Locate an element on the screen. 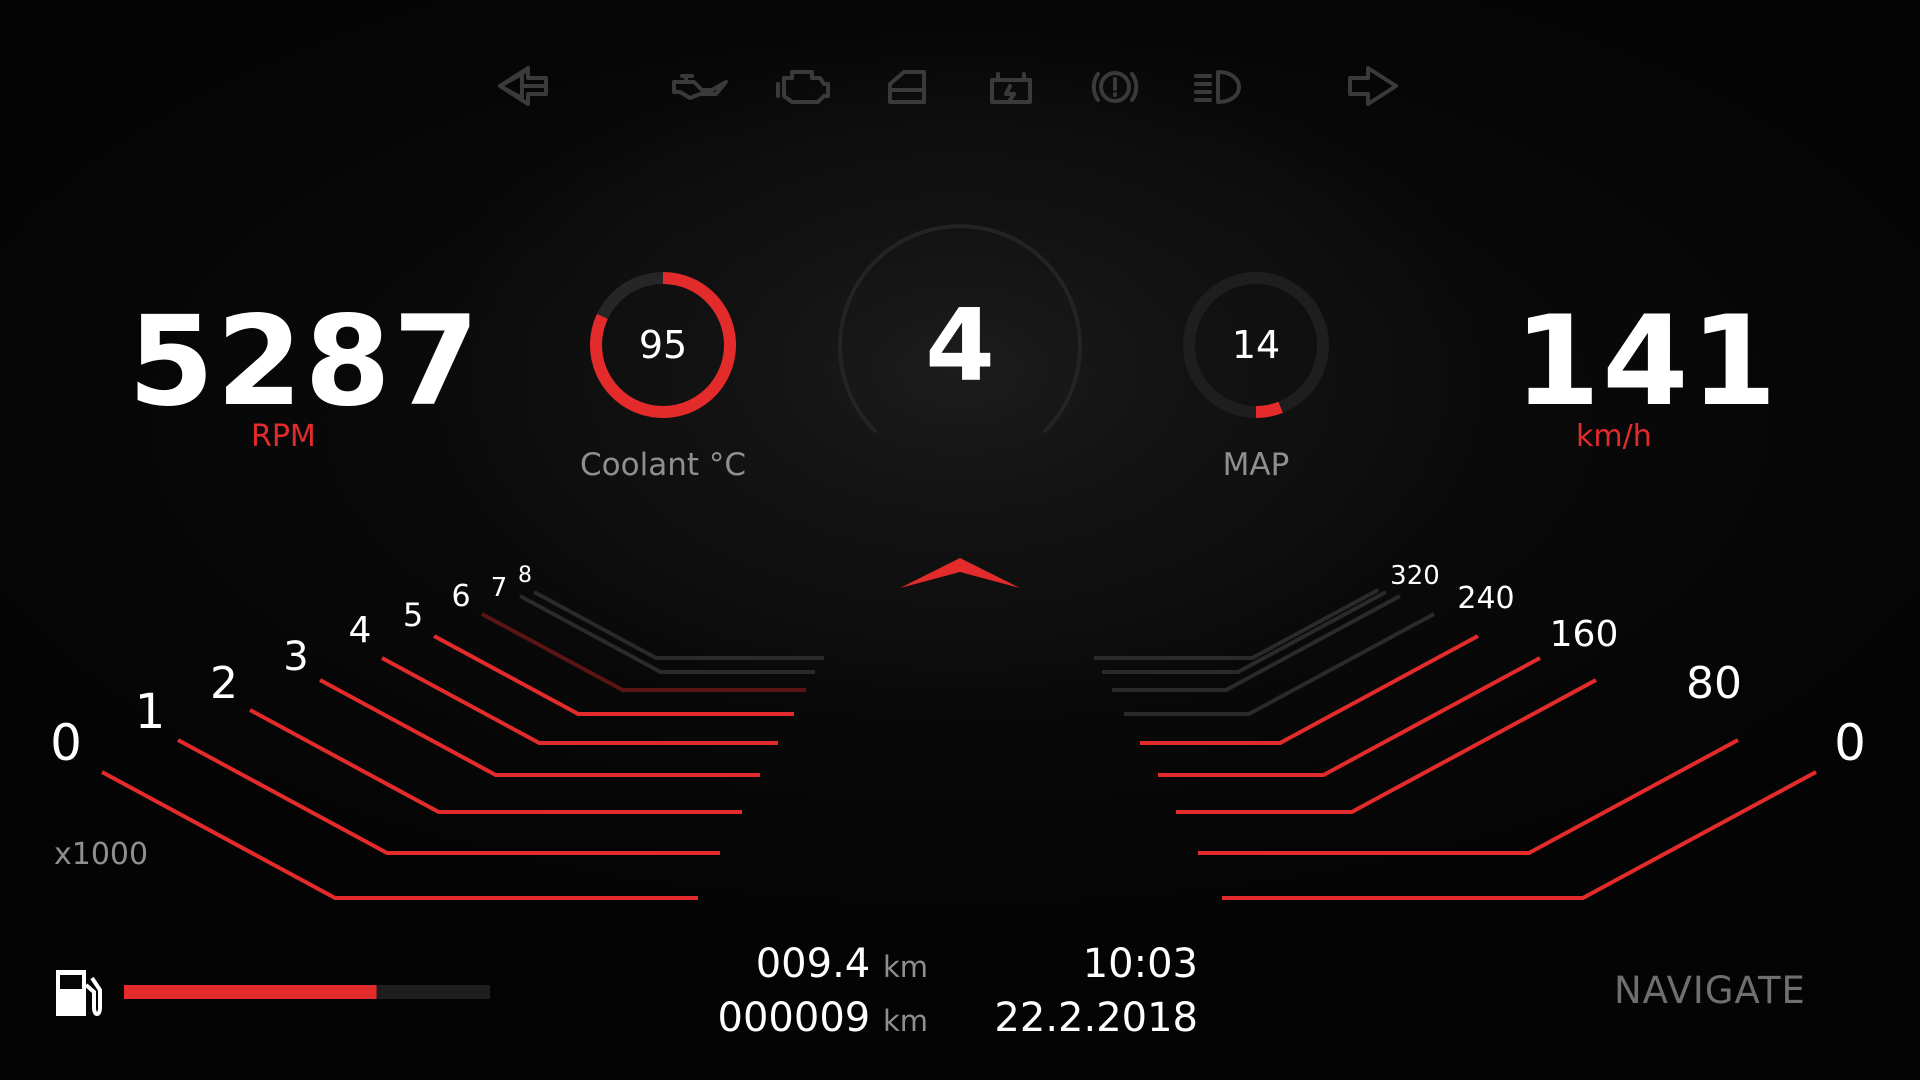  gear-dial is located at coordinates (960, 329).